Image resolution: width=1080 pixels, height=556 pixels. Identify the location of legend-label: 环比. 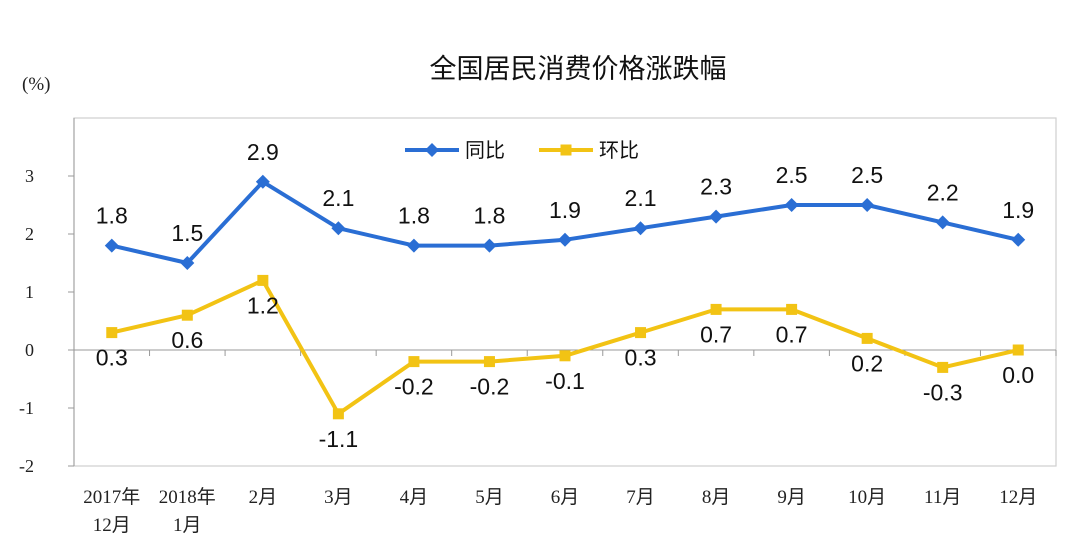
(619, 150).